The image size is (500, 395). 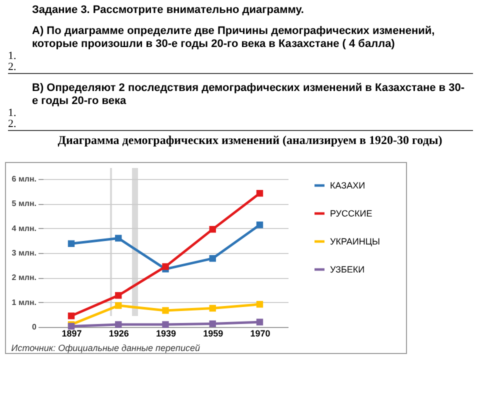 What do you see at coordinates (213, 333) in the screenshot?
I see `x-tick-label: 1959` at bounding box center [213, 333].